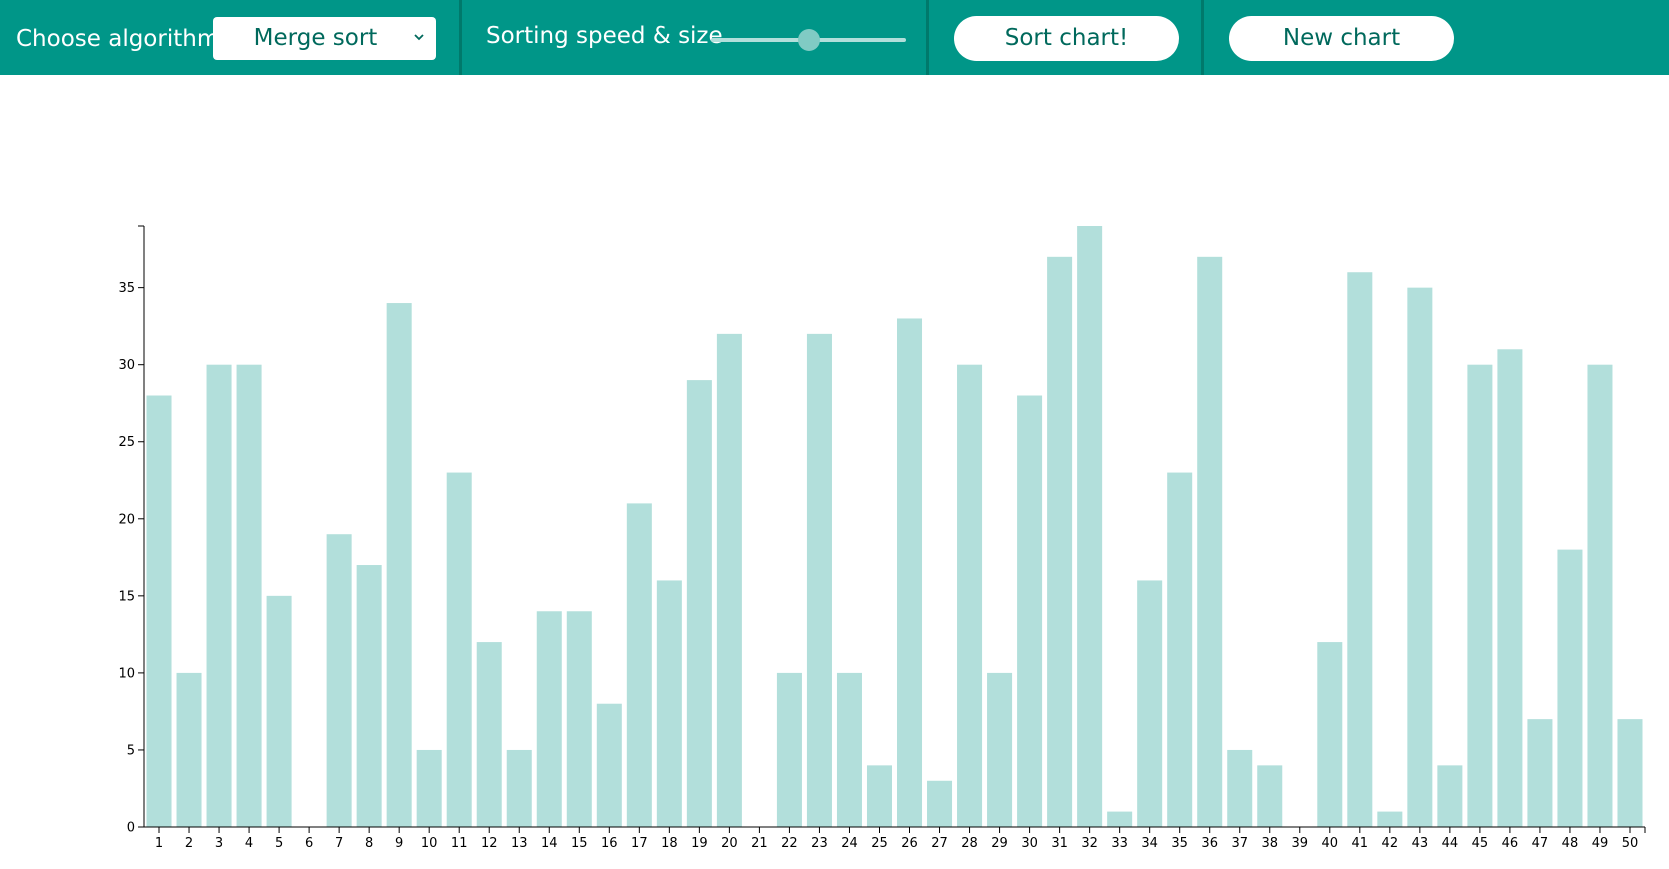  Describe the element at coordinates (879, 843) in the screenshot. I see `x-tick-label: 25` at that location.